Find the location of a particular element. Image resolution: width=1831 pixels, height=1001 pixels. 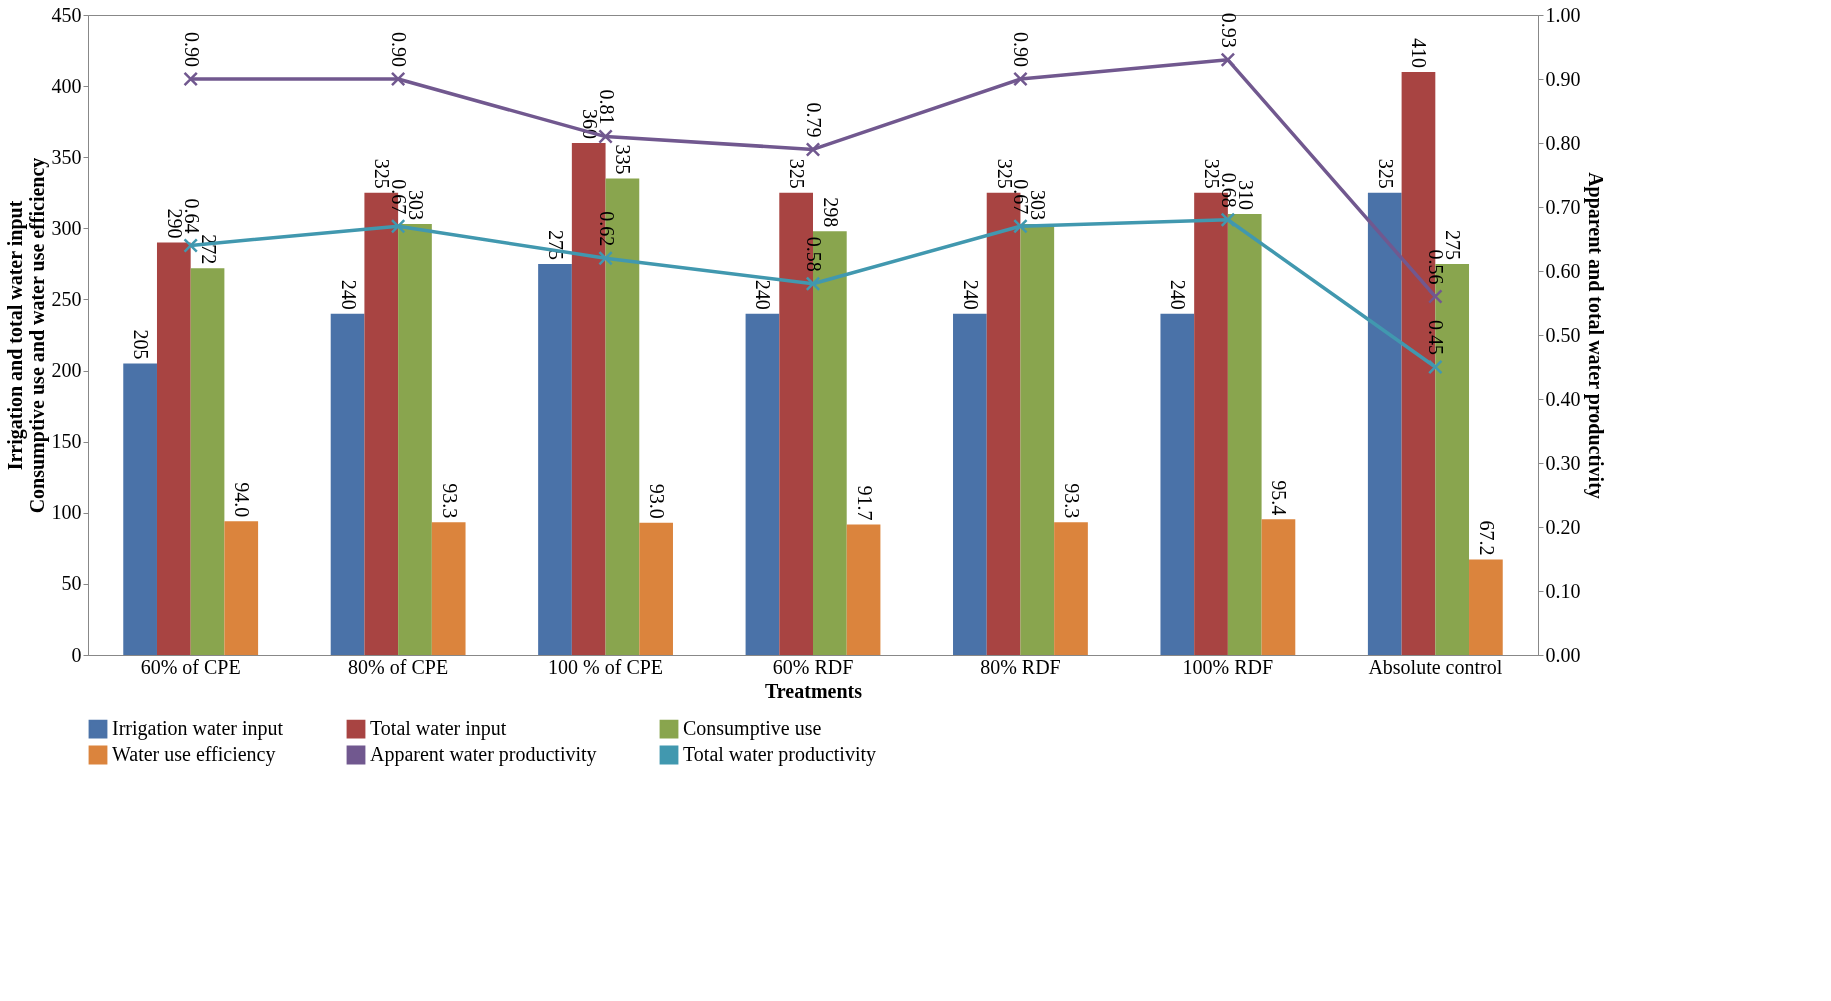

y-tick-label: 350 is located at coordinates (66, 156).